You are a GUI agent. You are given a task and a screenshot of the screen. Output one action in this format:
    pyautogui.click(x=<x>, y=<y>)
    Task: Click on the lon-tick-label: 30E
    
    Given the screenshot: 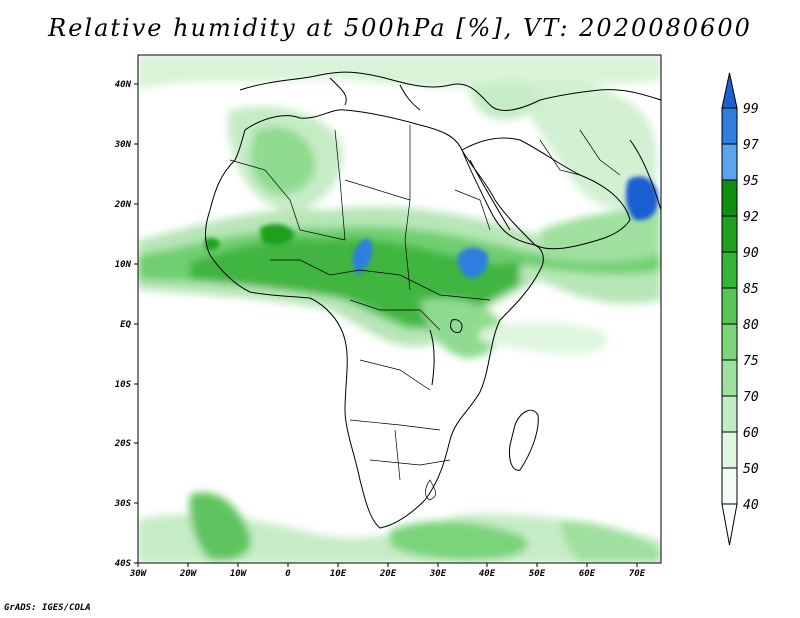 What is the action you would take?
    pyautogui.click(x=438, y=574)
    